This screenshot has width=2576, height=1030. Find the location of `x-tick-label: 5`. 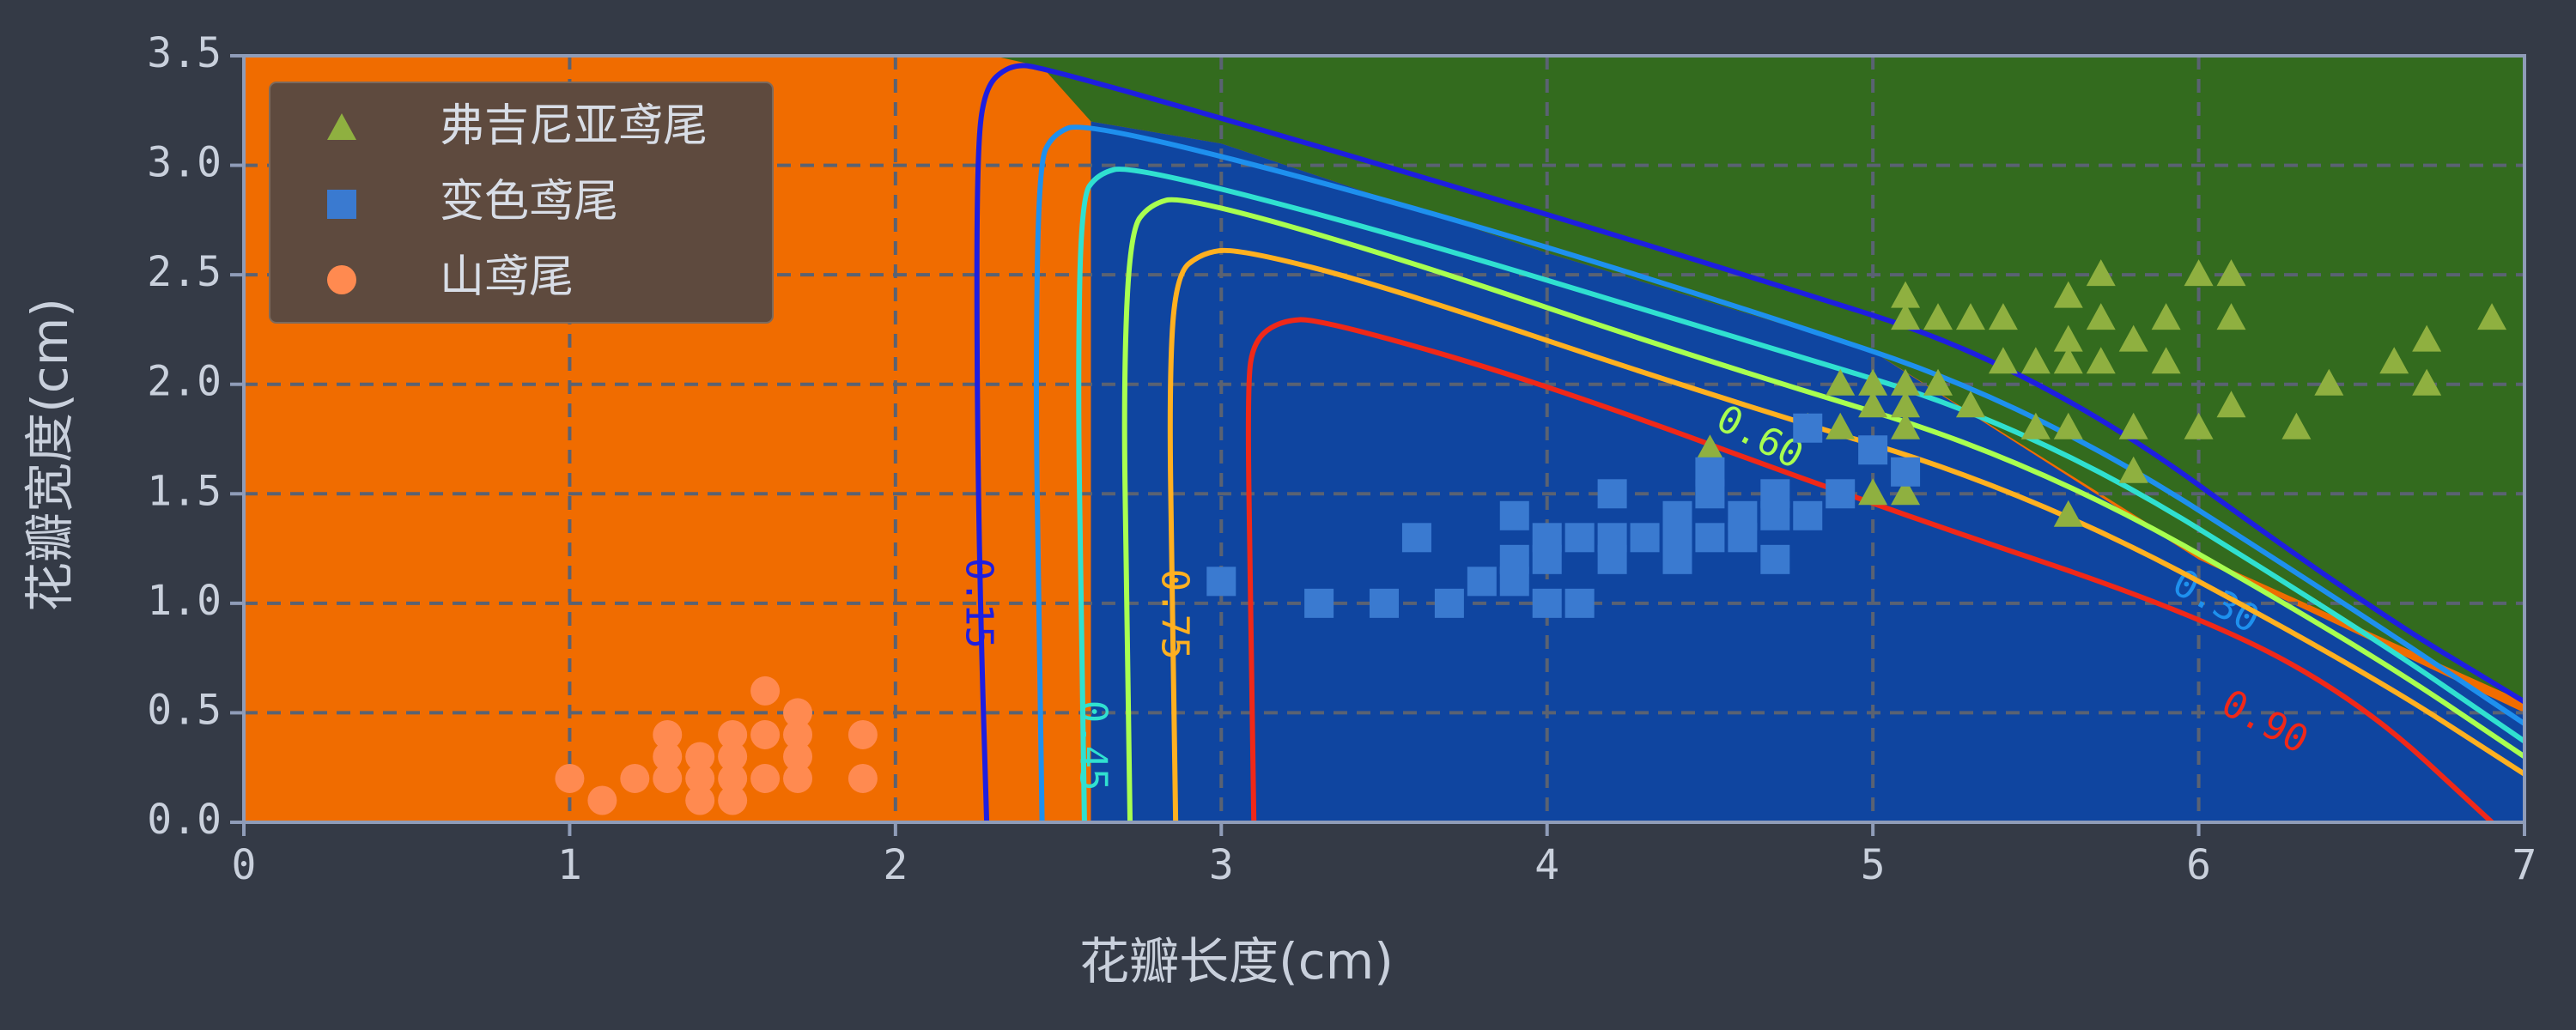

x-tick-label: 5 is located at coordinates (1873, 865).